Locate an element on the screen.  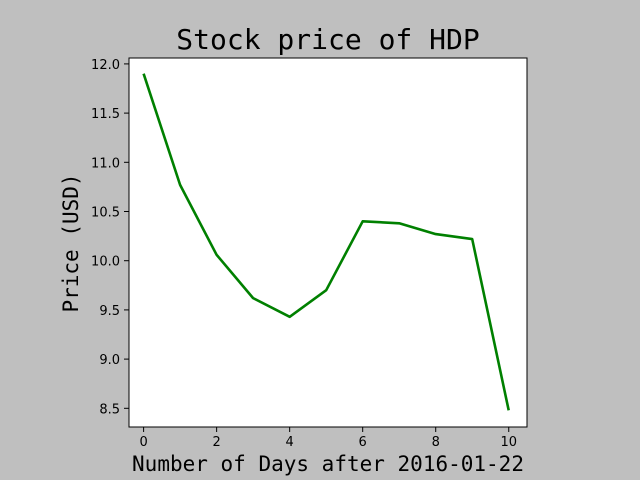
chart-title: Stock price of HDP is located at coordinates (327, 39).